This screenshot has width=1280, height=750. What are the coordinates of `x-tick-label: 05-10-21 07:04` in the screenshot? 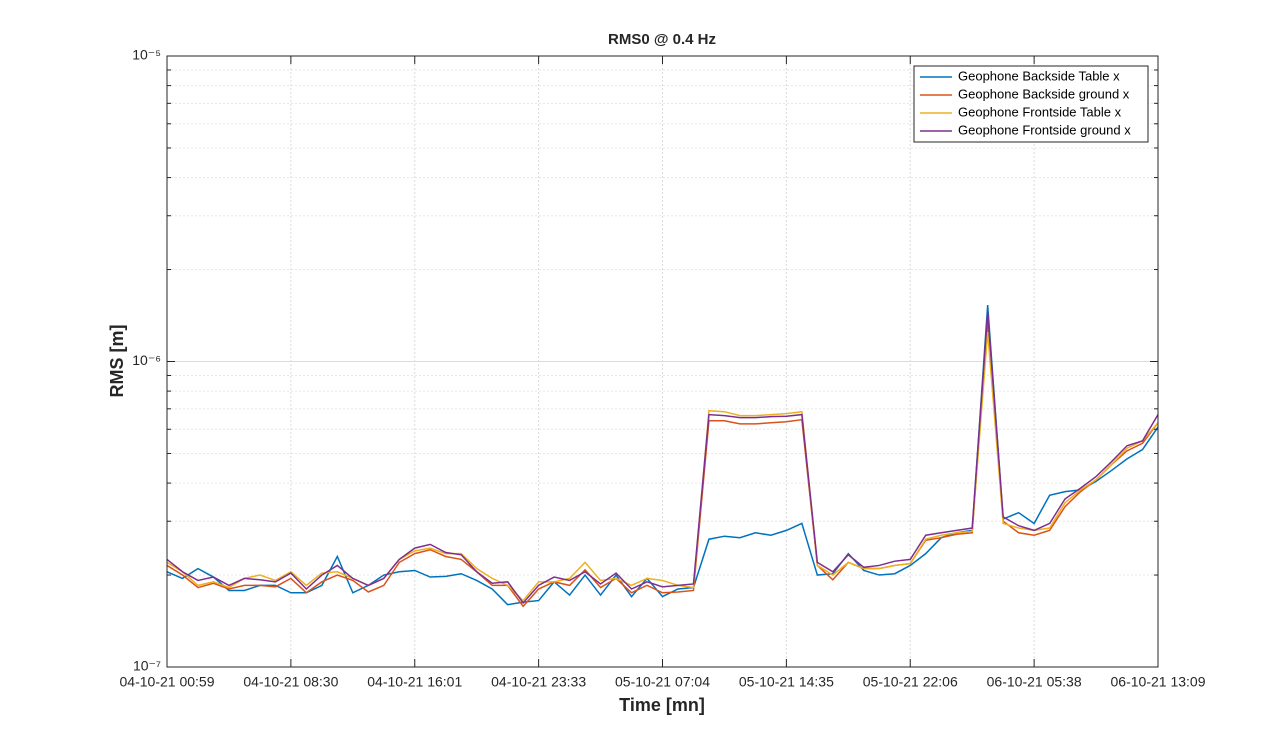 It's located at (662, 682).